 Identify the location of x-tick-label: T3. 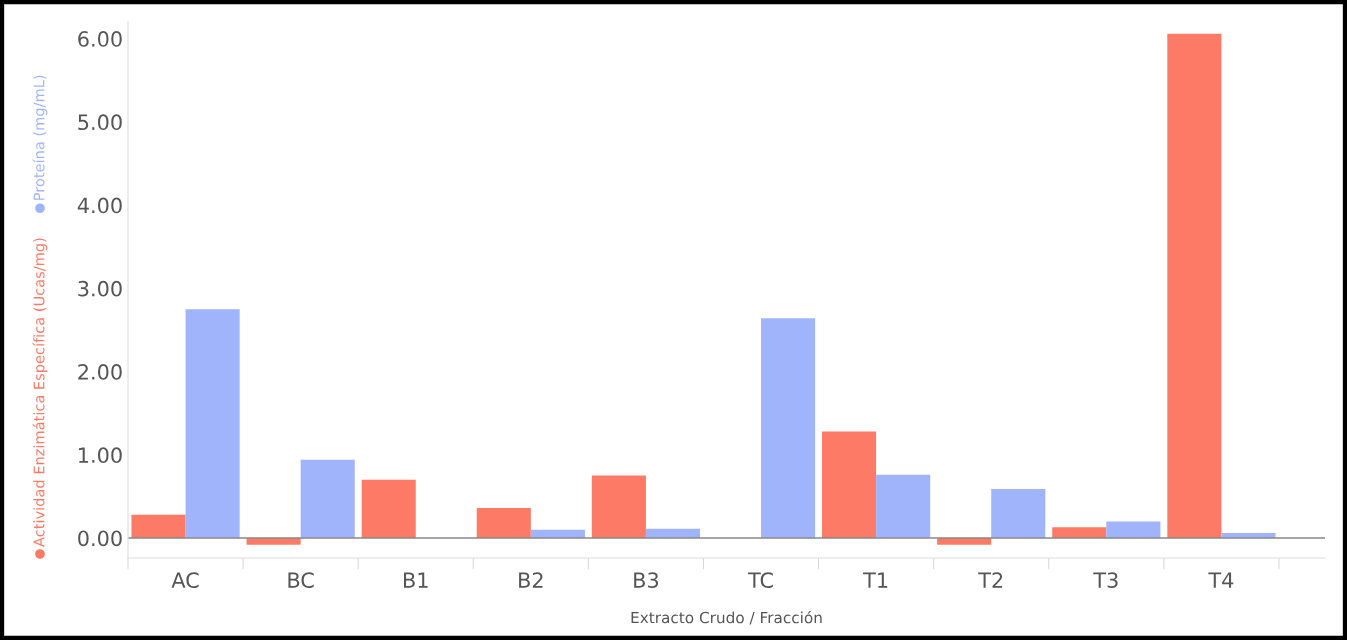
(1105, 580).